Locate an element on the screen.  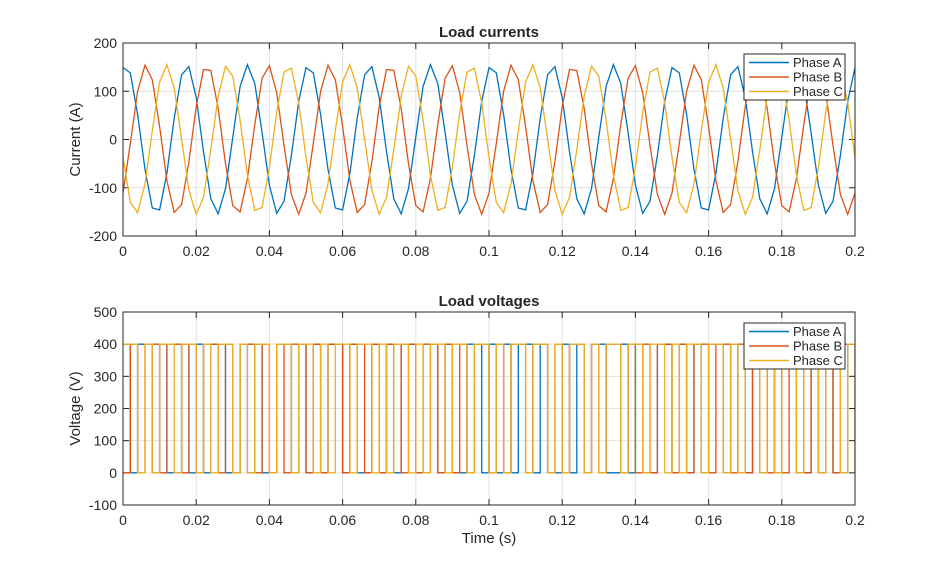
chart-title: Load currents is located at coordinates (489, 32).